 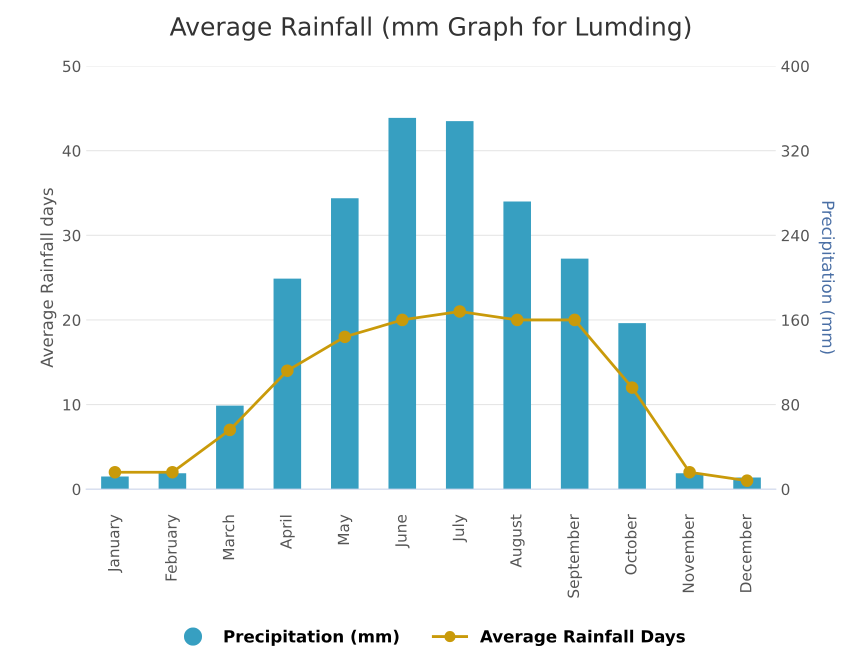 What do you see at coordinates (71, 151) in the screenshot?
I see `y-tick-label: 40` at bounding box center [71, 151].